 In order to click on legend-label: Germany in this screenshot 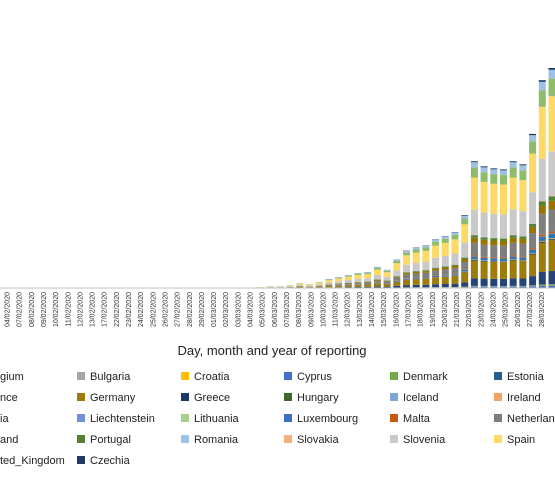, I will do `click(113, 398)`.